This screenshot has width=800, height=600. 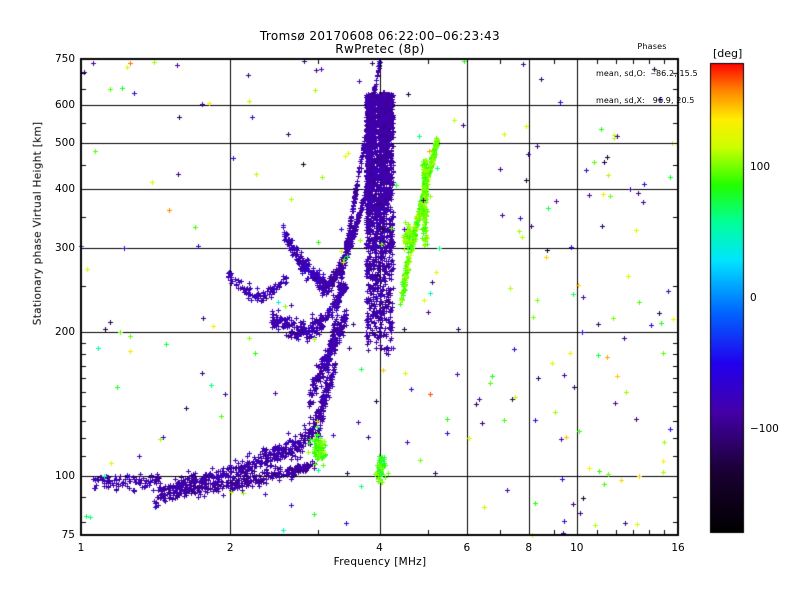 I want to click on colorbar-tick-label-2: −100, so click(x=764, y=428).